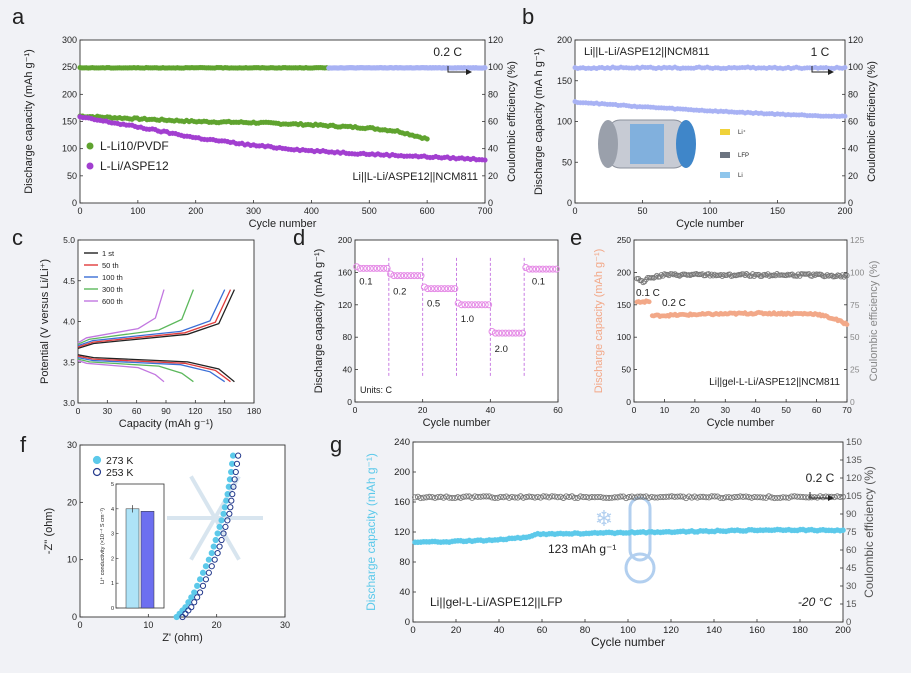 The height and width of the screenshot is (673, 911). Describe the element at coordinates (629, 536) in the screenshot. I see `series-capacity` at that location.